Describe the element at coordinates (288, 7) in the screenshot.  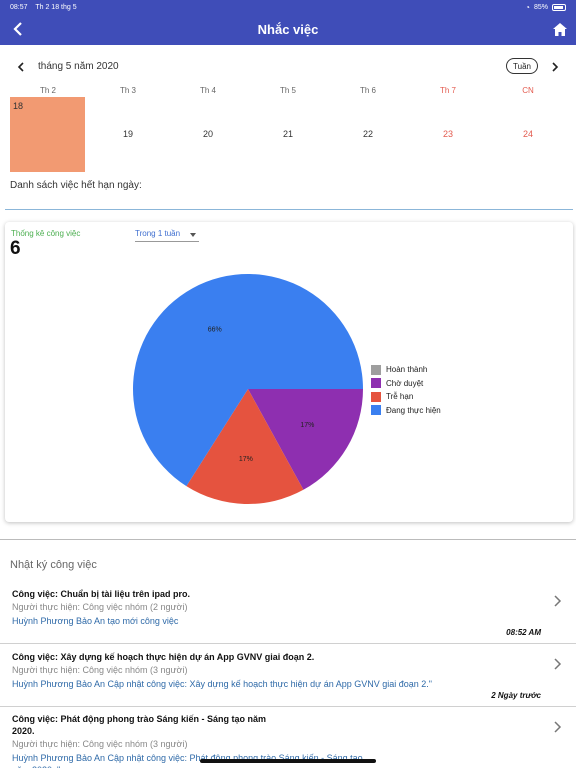
I see `status-bar: 08:57 Th 2 18 thg 5 ◔ 85%` at that location.